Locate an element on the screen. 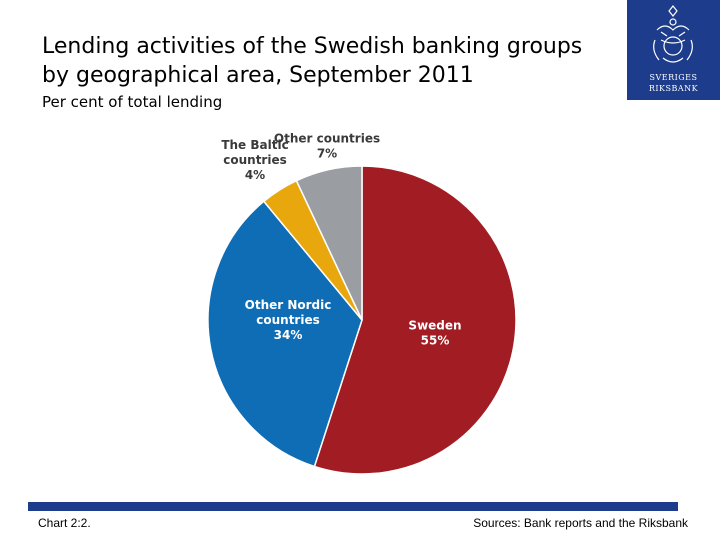  riksbank-crest-icon is located at coordinates (673, 34).